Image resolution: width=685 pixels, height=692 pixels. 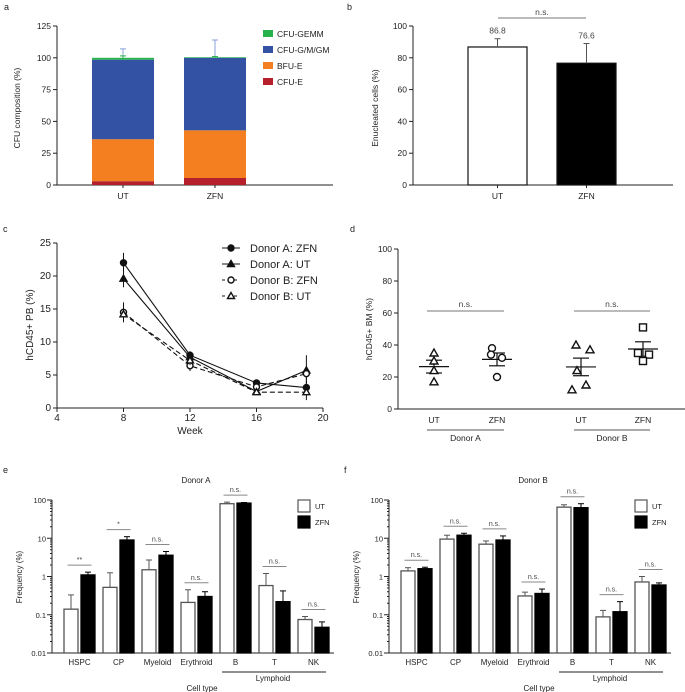 I want to click on bar-ut-nk, so click(x=642, y=617).